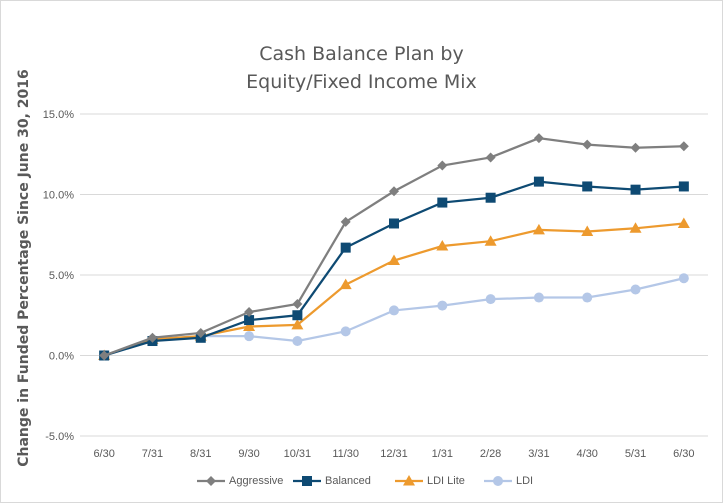  Describe the element at coordinates (248, 454) in the screenshot. I see `x-tick-label: 9/30` at that location.